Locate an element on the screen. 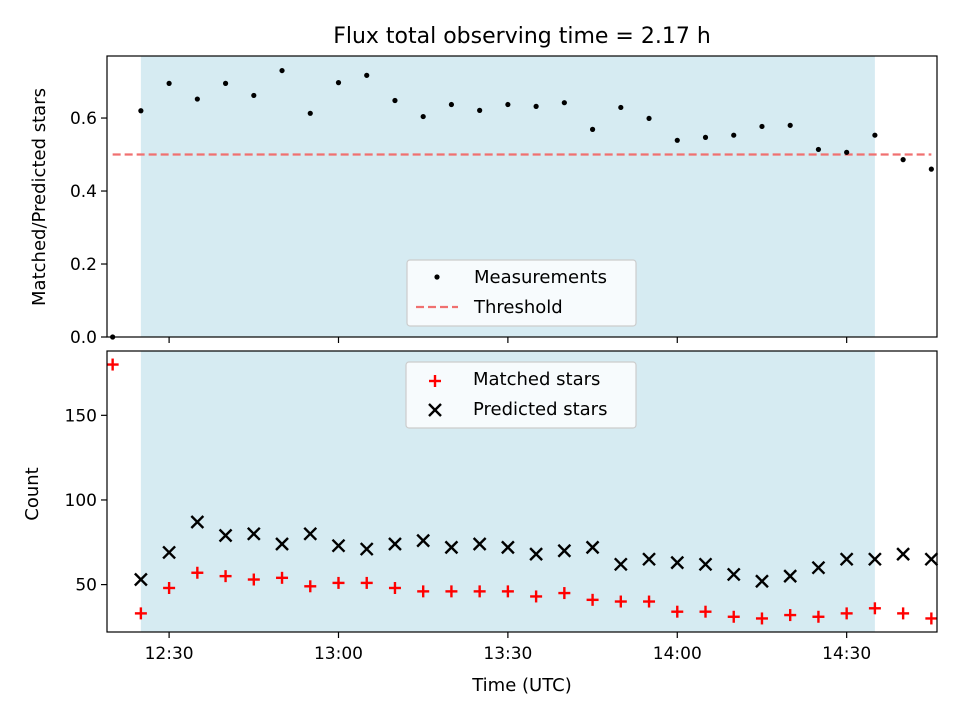  top-y-tick-label: 0.0 is located at coordinates (83, 338).